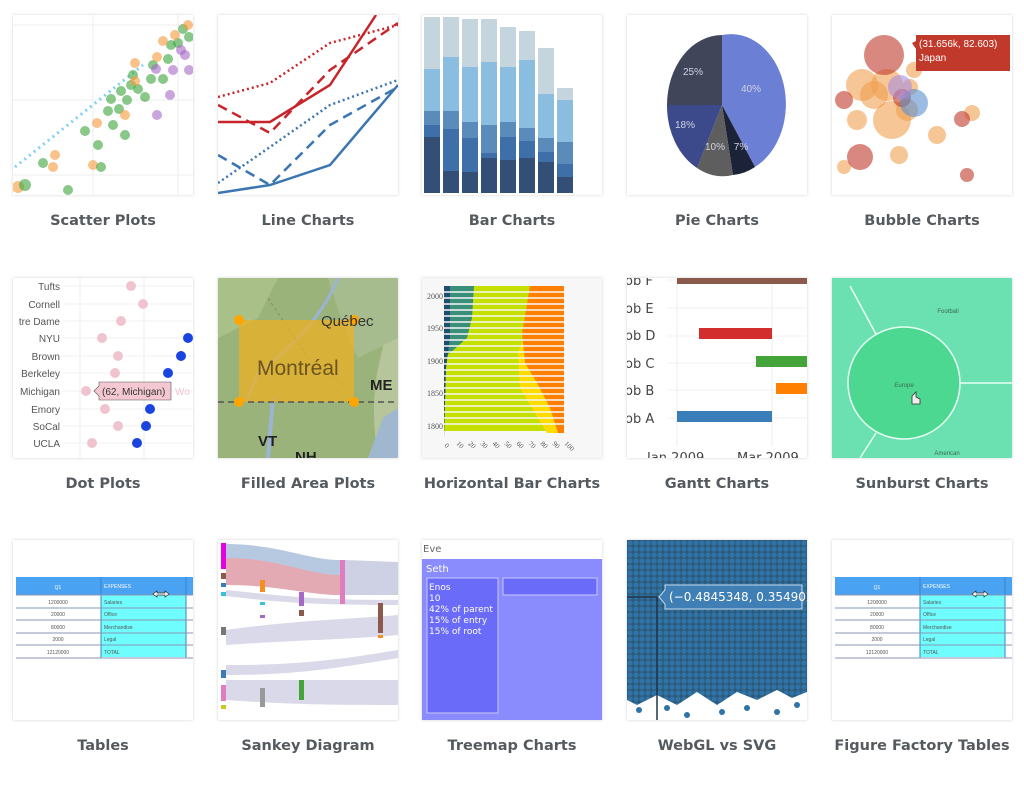  I want to click on gallery-item-line-charts: Line Charts, so click(321, 146).